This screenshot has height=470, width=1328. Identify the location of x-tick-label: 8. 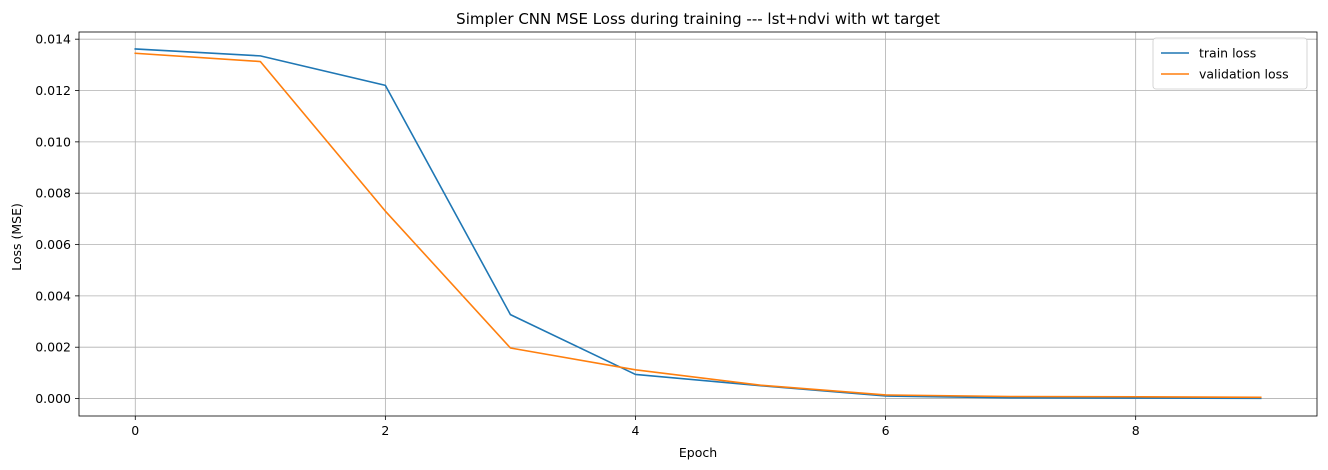
(1136, 430).